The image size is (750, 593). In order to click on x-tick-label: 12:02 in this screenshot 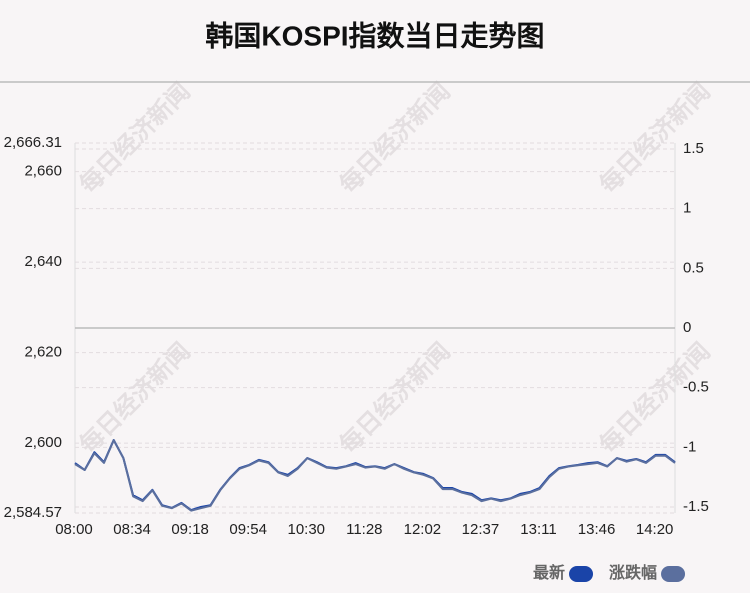, I will do `click(423, 529)`.